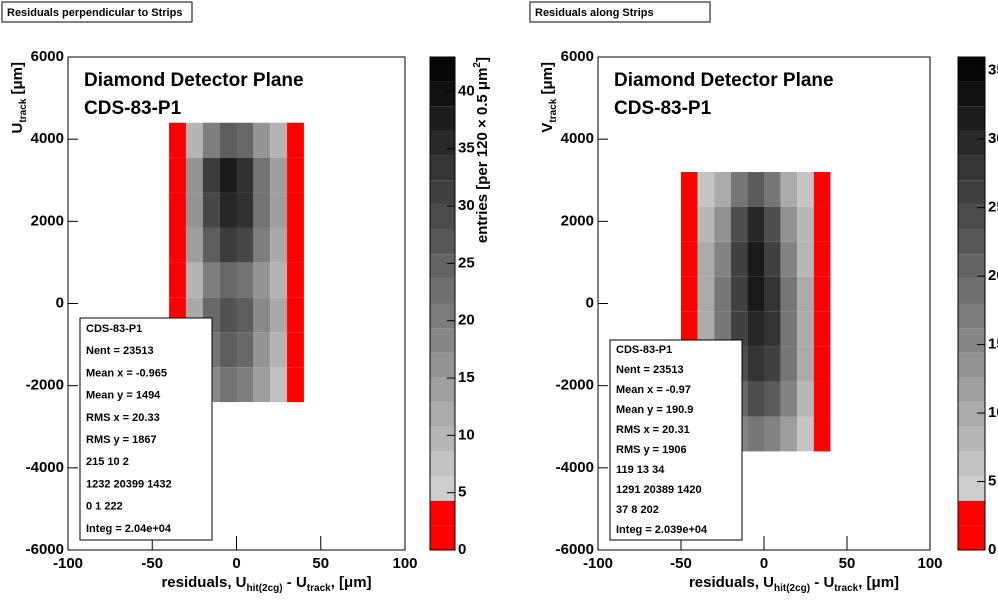  What do you see at coordinates (17, 128) in the screenshot?
I see `label-part: U` at bounding box center [17, 128].